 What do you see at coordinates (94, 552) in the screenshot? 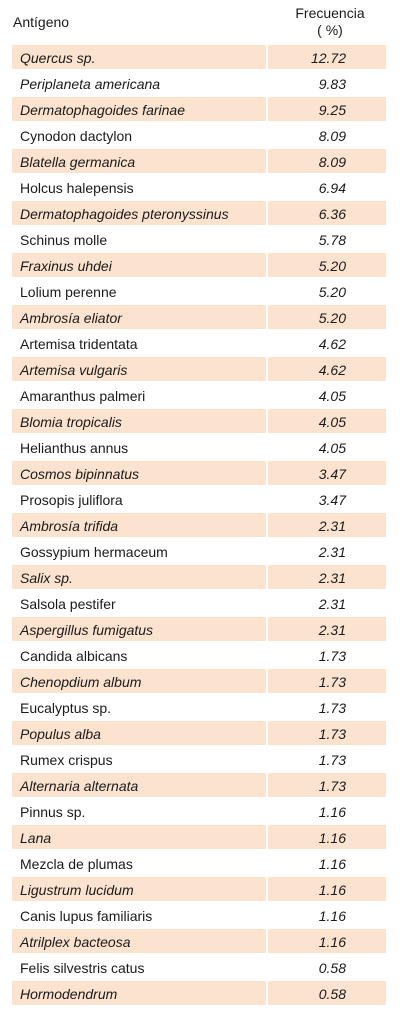
I see `antigen-name: Gossypium hermaceum` at bounding box center [94, 552].